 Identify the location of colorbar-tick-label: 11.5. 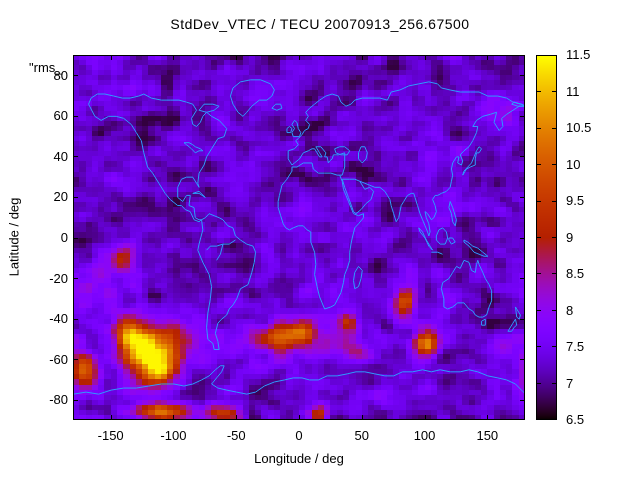
(578, 54).